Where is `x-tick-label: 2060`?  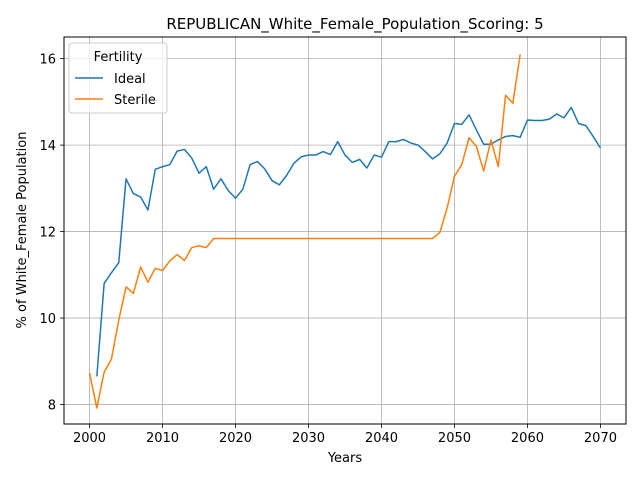
x-tick-label: 2060 is located at coordinates (527, 438).